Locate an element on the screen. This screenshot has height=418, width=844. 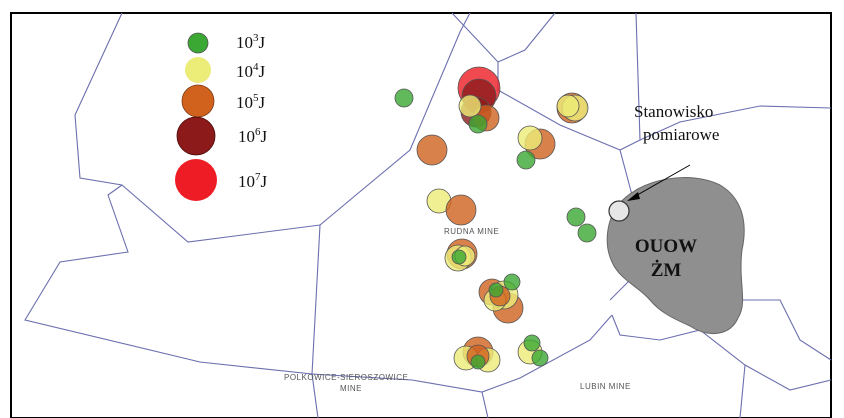
station-label-line2: pomiarowe is located at coordinates (681, 134).